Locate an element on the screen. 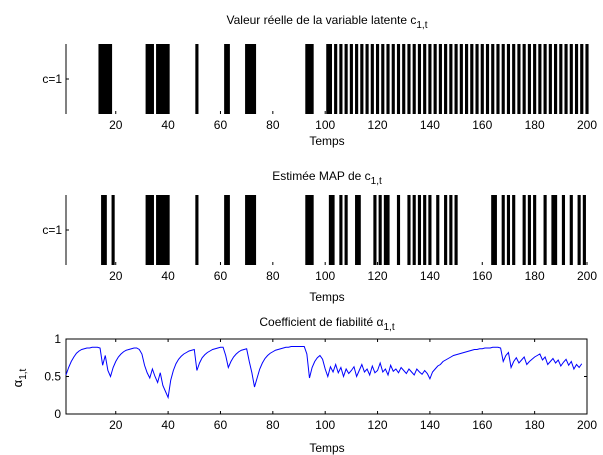 The height and width of the screenshot is (455, 603). x-tick-label: 180 is located at coordinates (535, 425).